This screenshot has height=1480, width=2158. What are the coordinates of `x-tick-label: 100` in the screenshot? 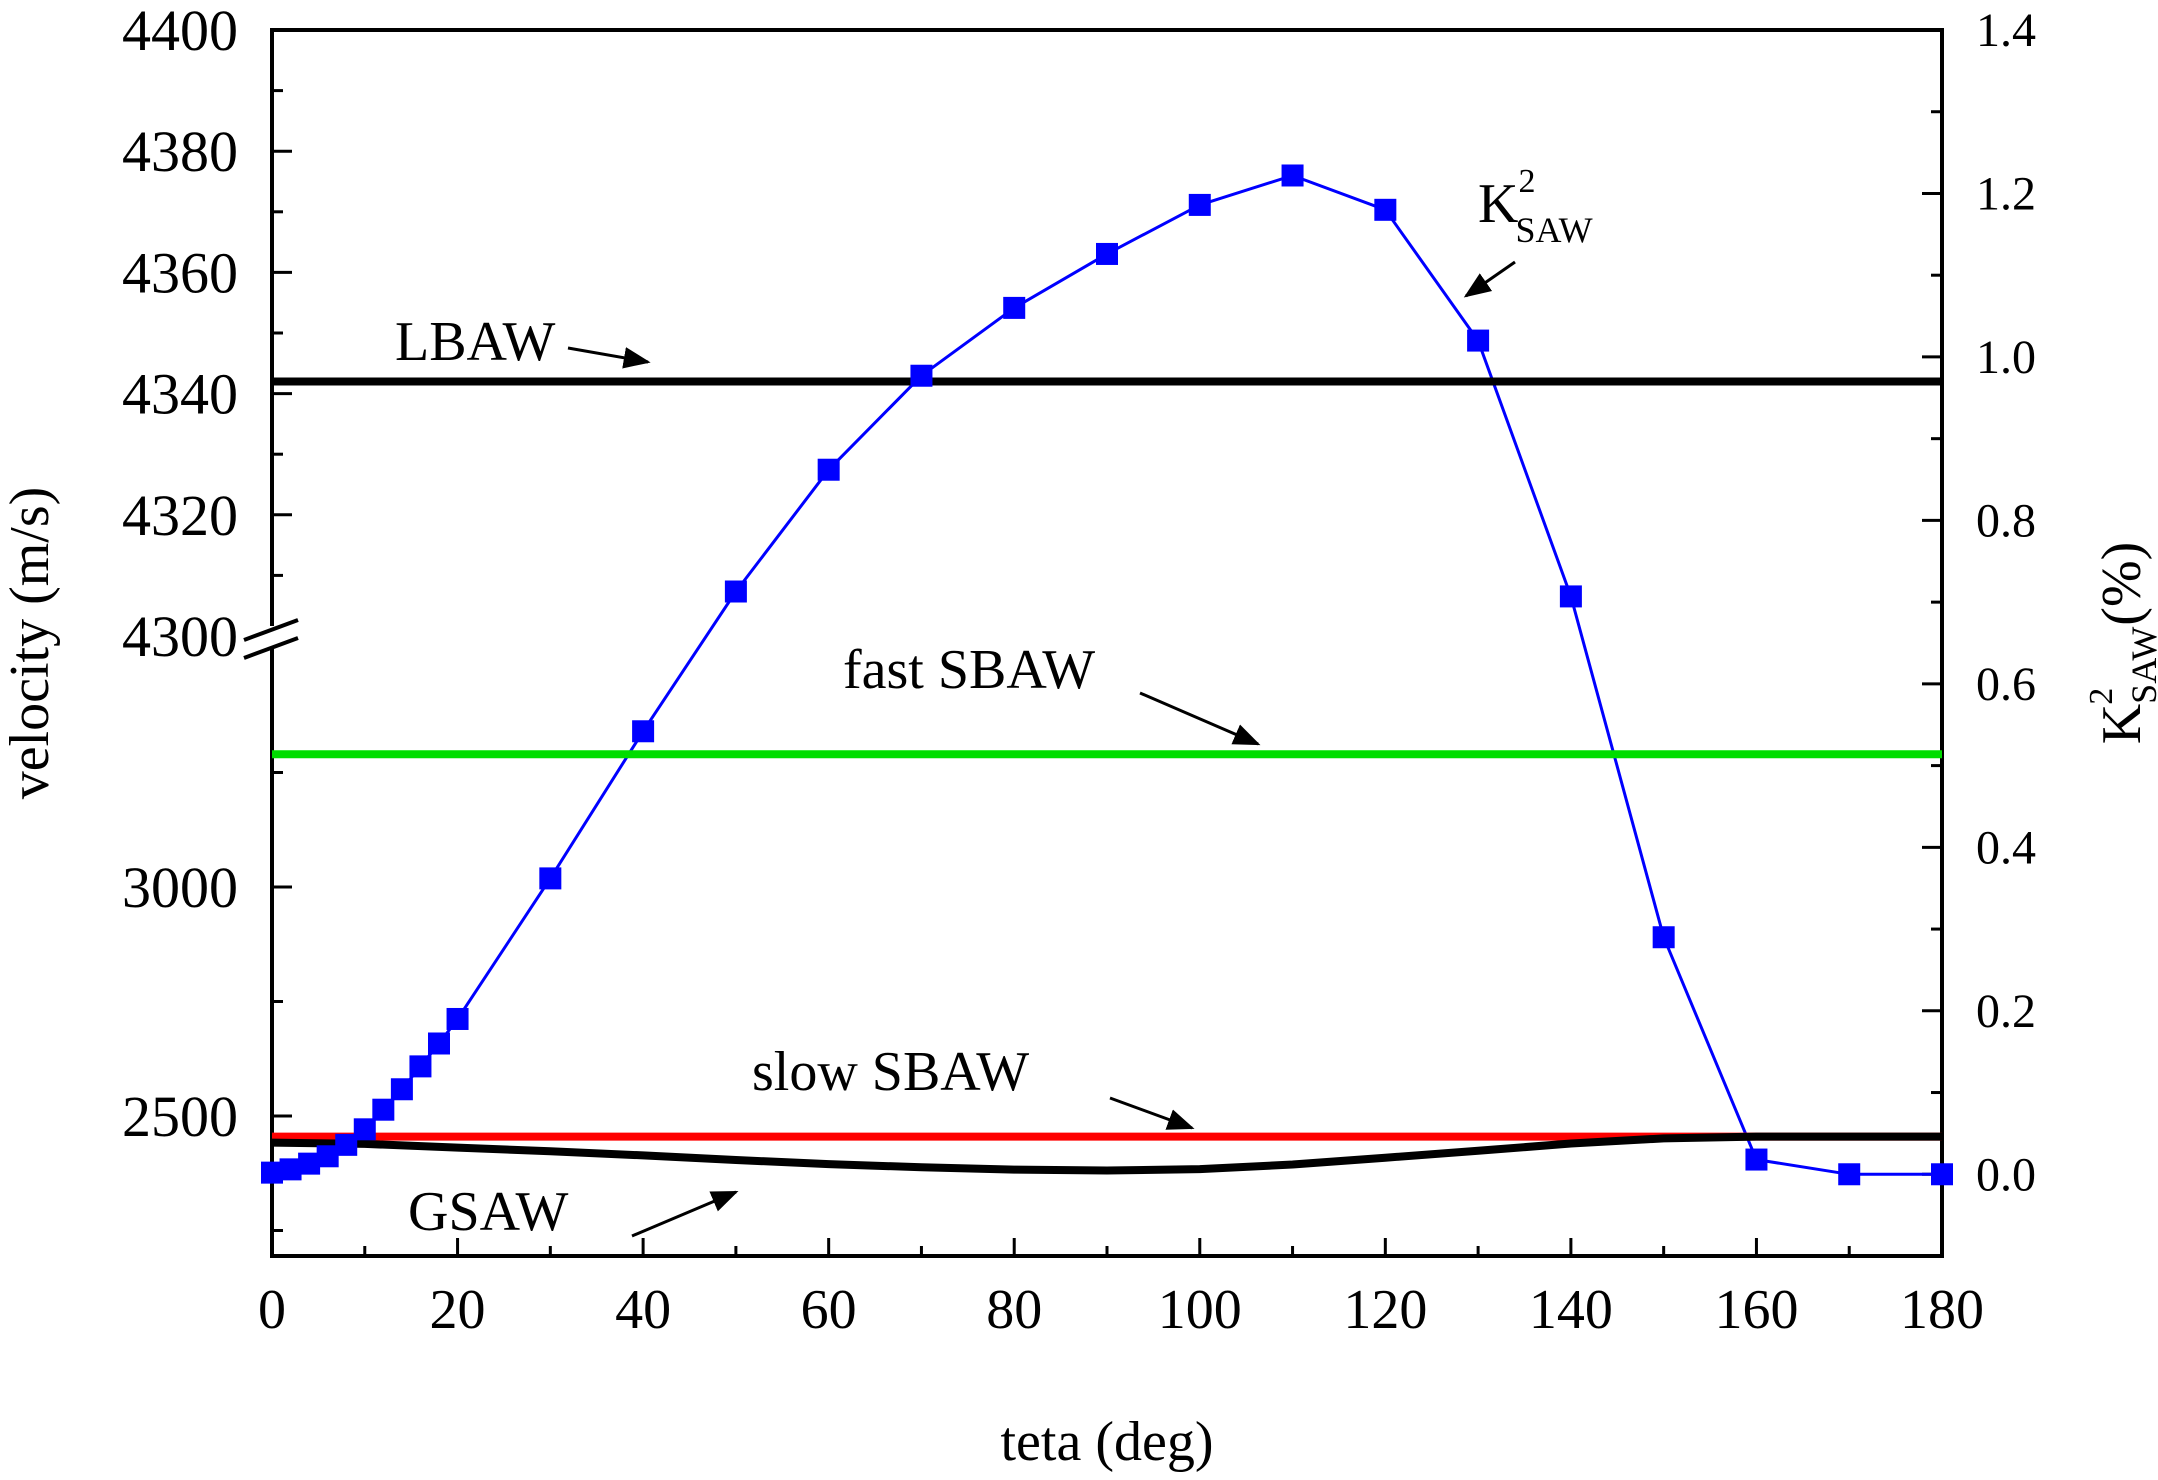 It's located at (1200, 1310).